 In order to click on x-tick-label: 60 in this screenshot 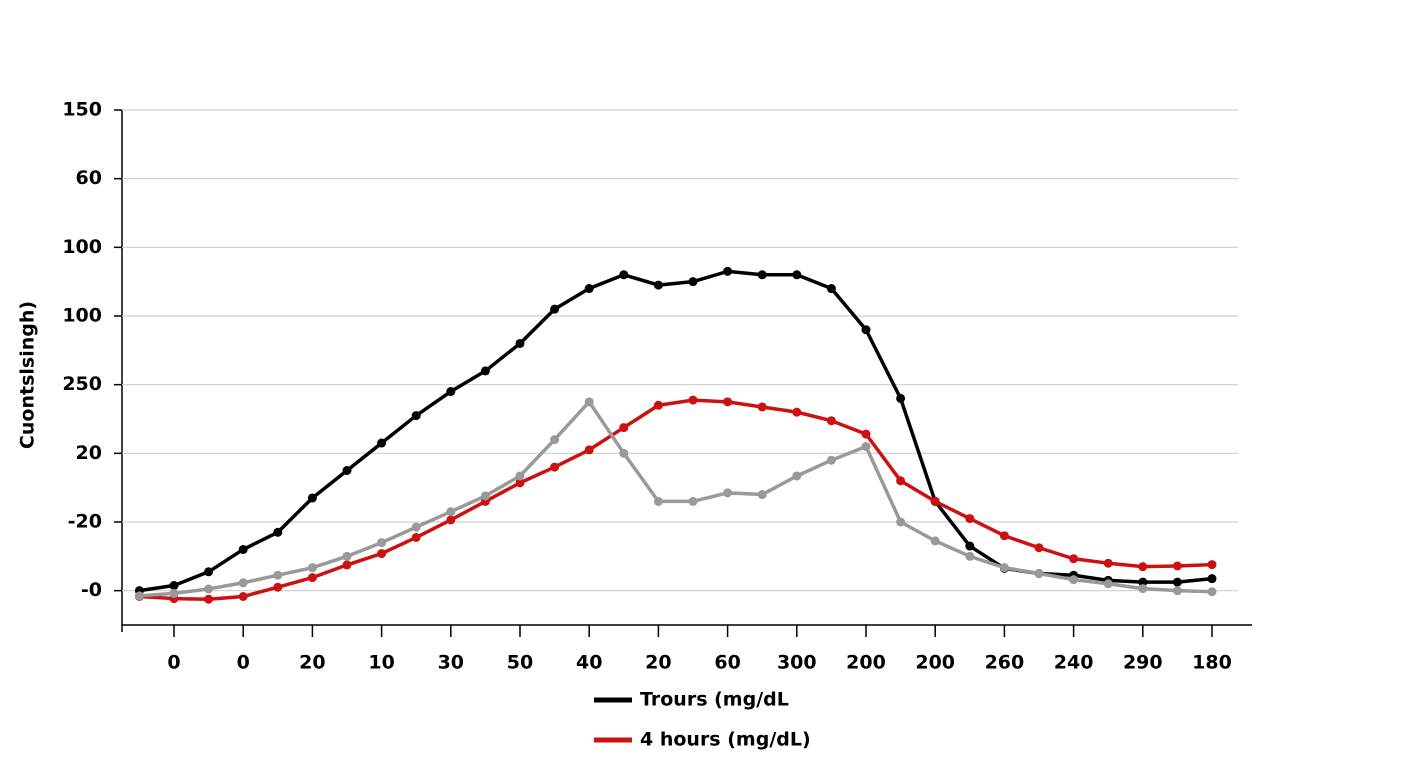, I will do `click(727, 663)`.